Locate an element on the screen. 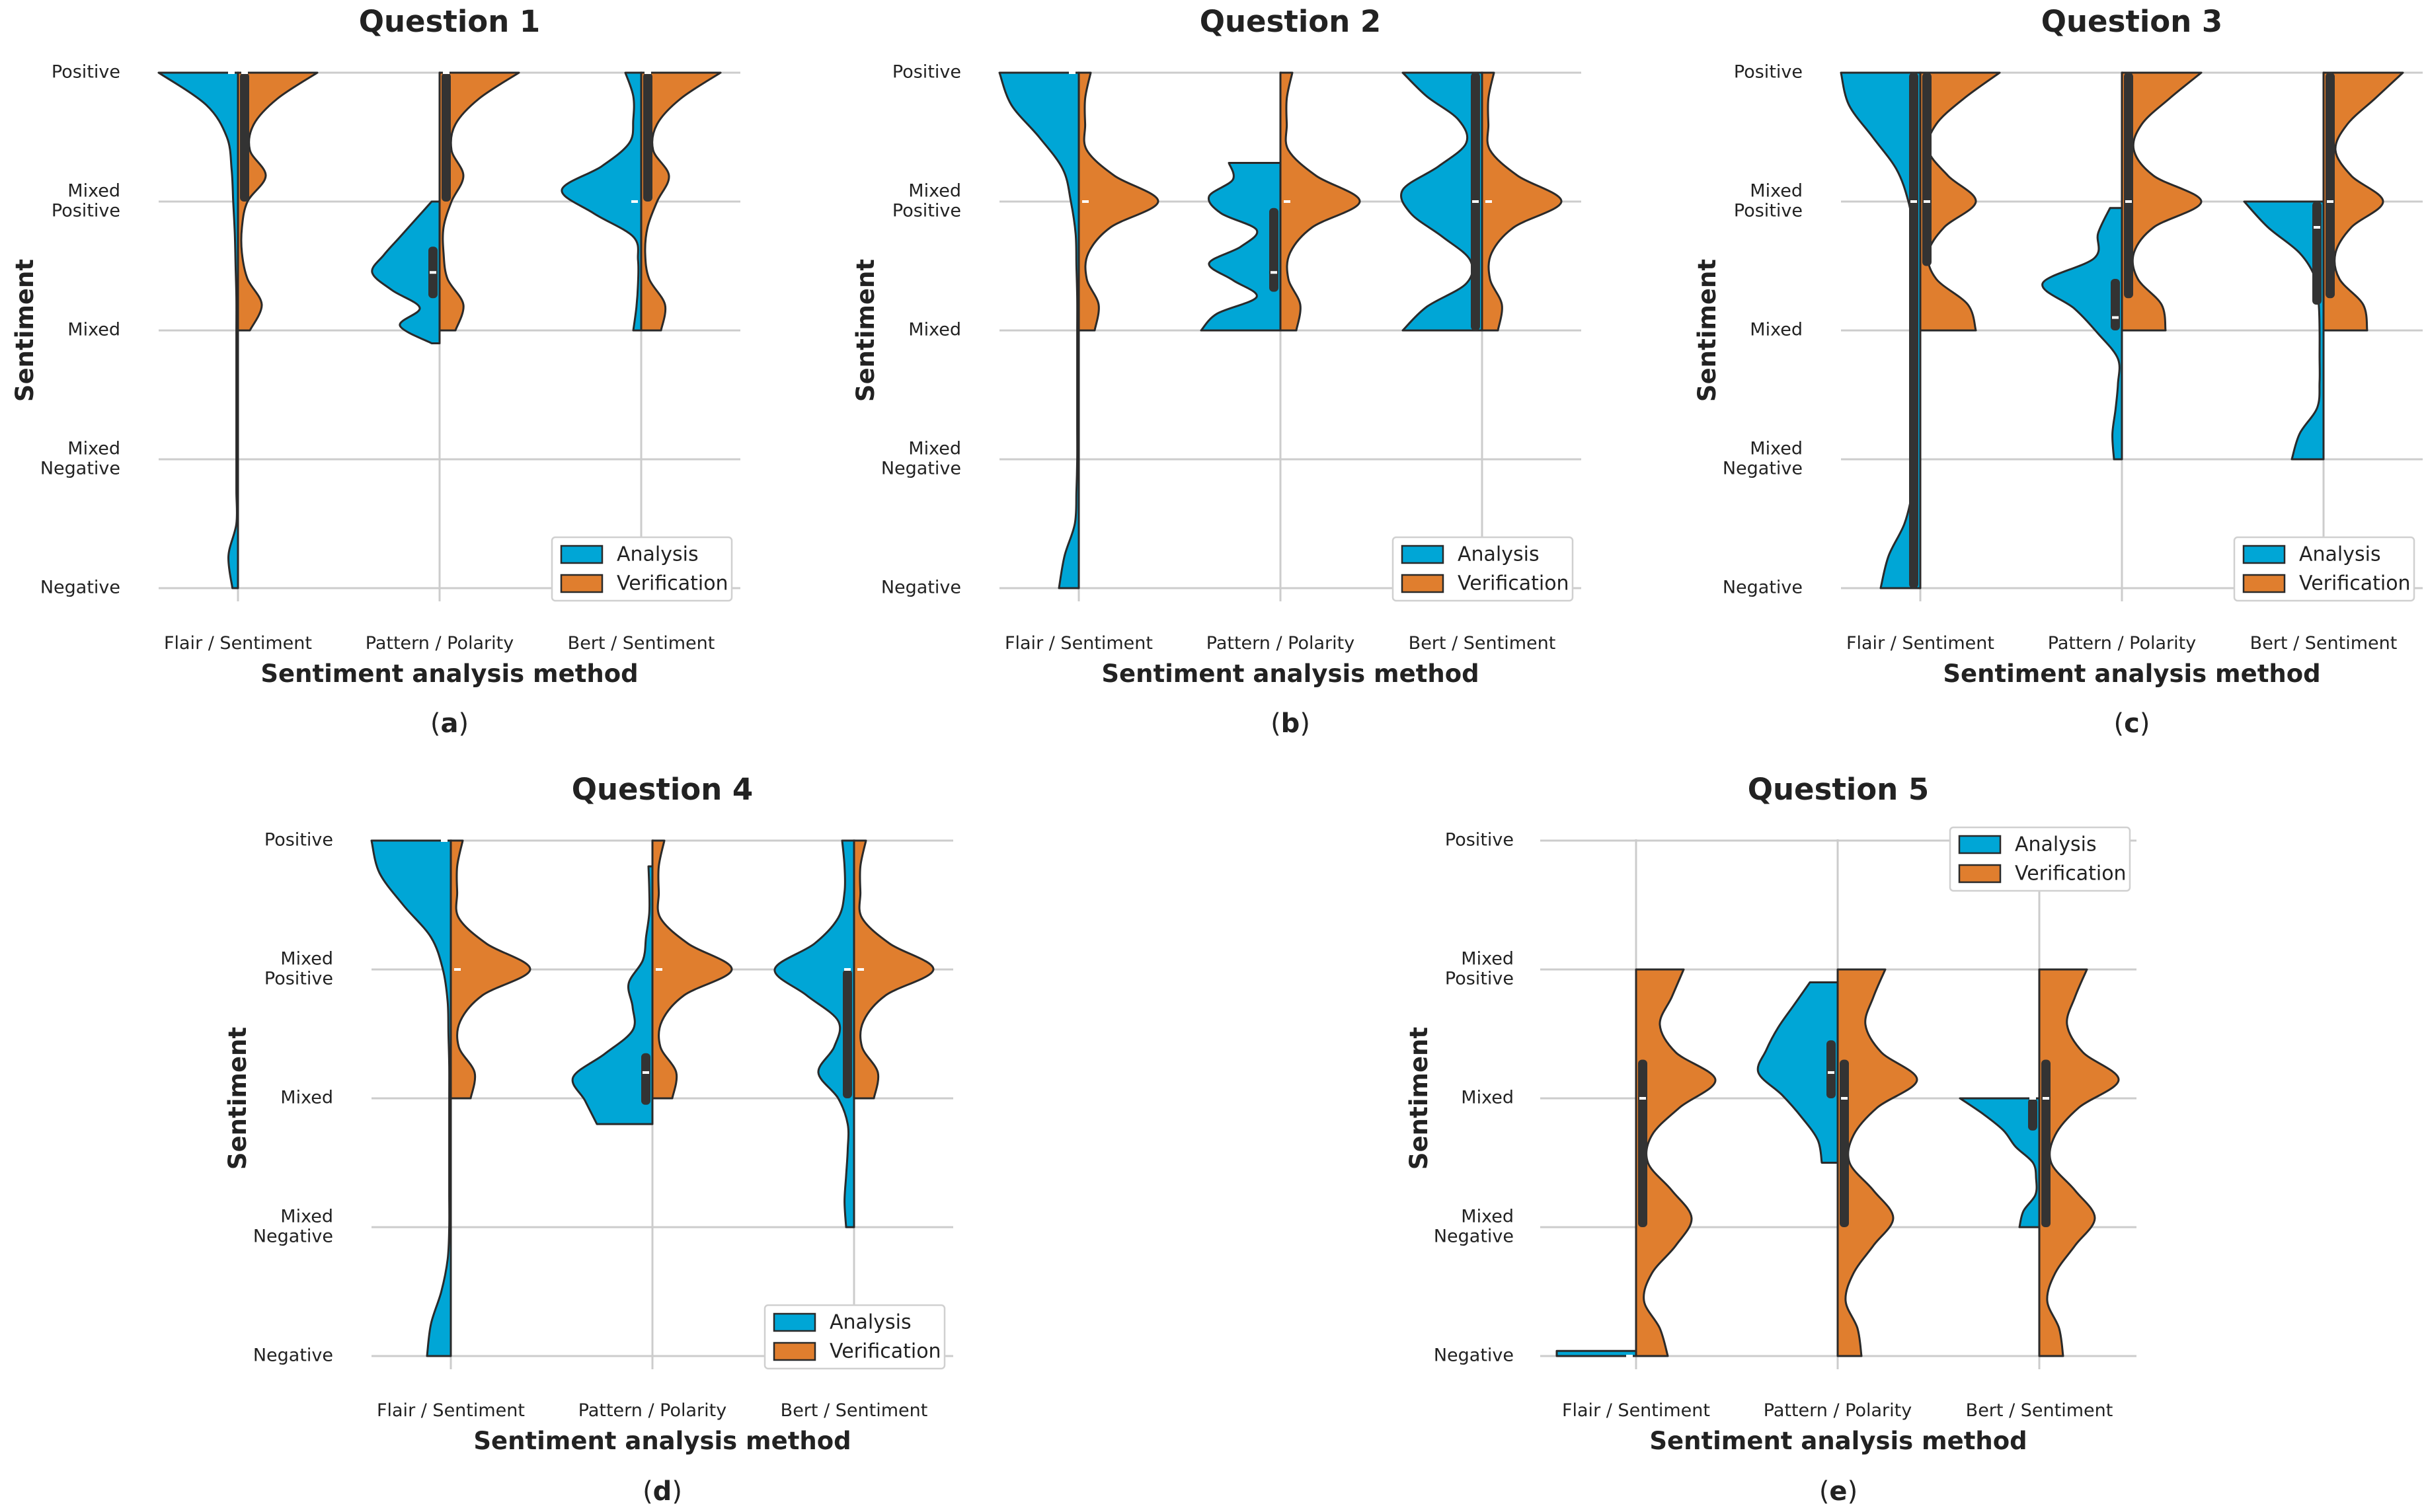 The image size is (2426, 1512). panel-label-letter: e is located at coordinates (1838, 1491).